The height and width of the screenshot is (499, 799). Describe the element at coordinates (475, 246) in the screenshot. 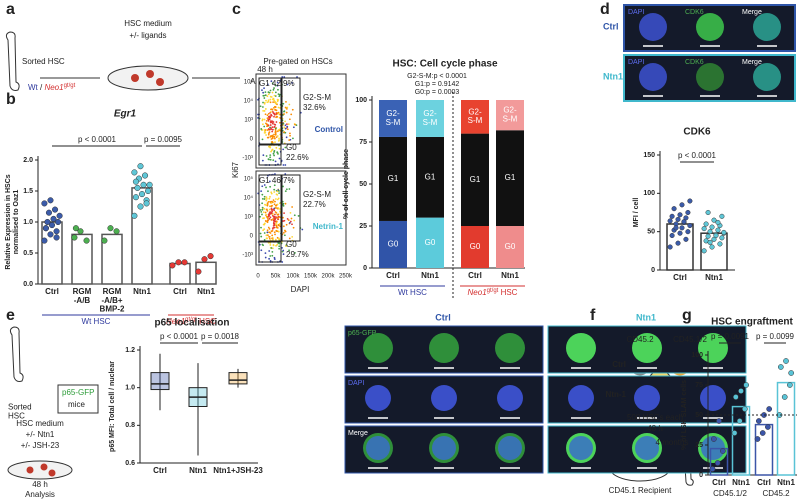

I see `segment-label: G0` at that location.